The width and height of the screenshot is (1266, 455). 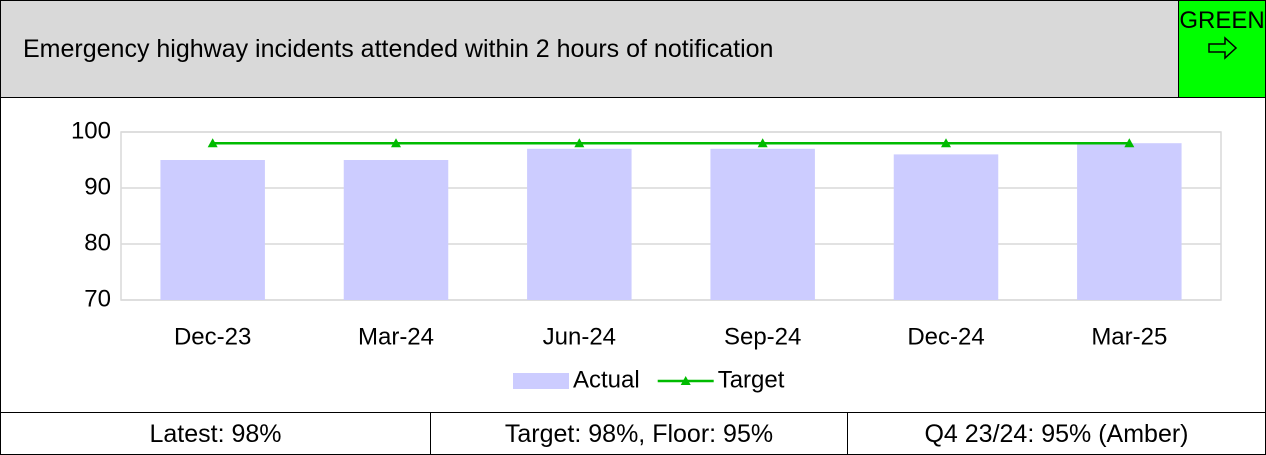 I want to click on y-tick-label: 80, so click(x=97, y=242).